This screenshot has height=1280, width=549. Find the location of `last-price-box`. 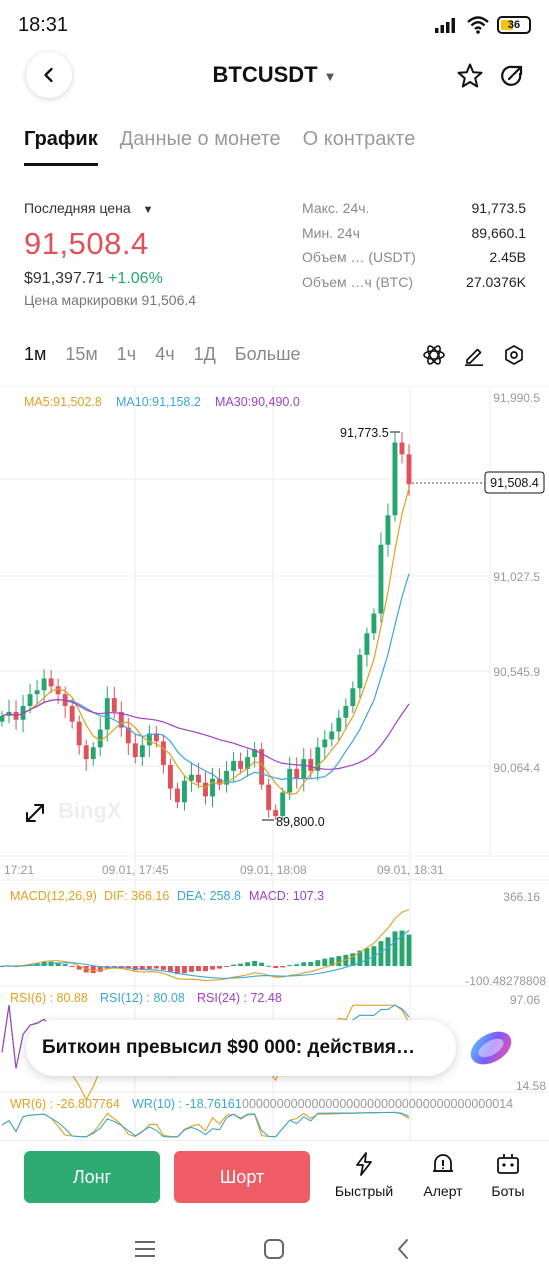

last-price-box is located at coordinates (514, 482).